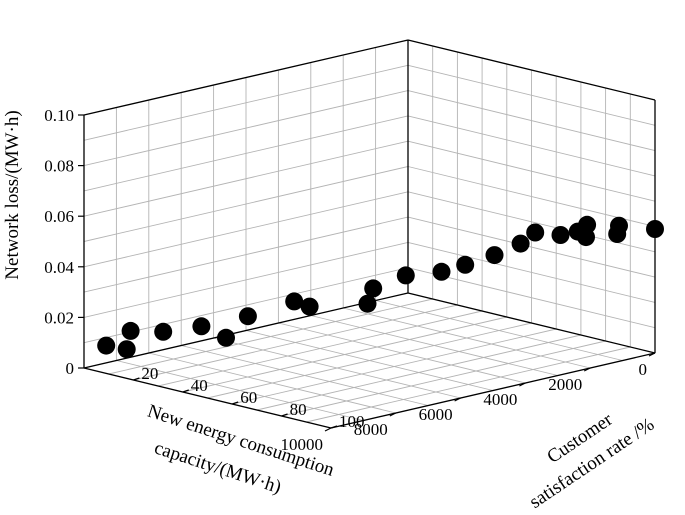 The width and height of the screenshot is (685, 515). Describe the element at coordinates (59, 115) in the screenshot. I see `z-tick-label: 0.10` at that location.